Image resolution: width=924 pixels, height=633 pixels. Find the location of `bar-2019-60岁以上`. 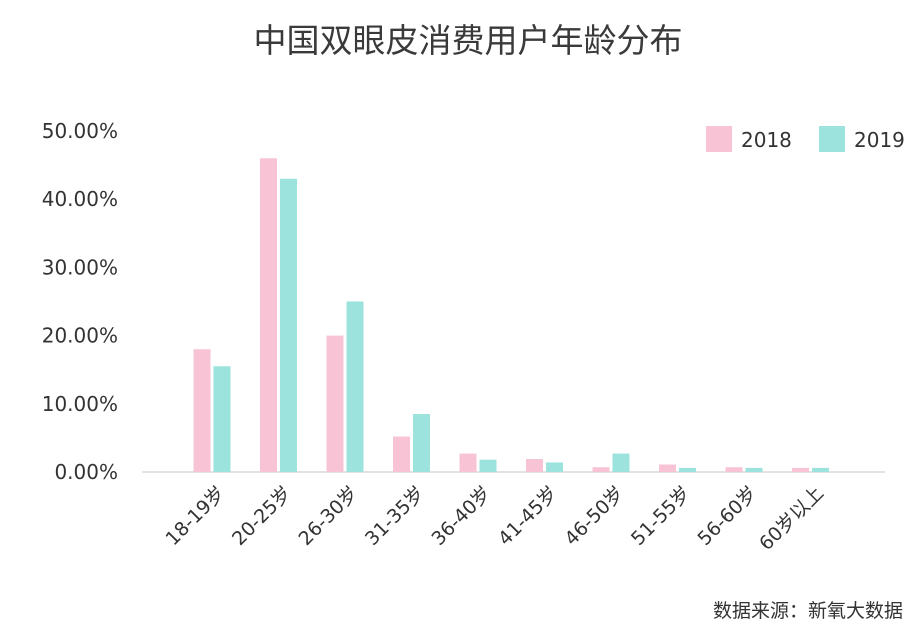

bar-2019-60岁以上 is located at coordinates (820, 469).